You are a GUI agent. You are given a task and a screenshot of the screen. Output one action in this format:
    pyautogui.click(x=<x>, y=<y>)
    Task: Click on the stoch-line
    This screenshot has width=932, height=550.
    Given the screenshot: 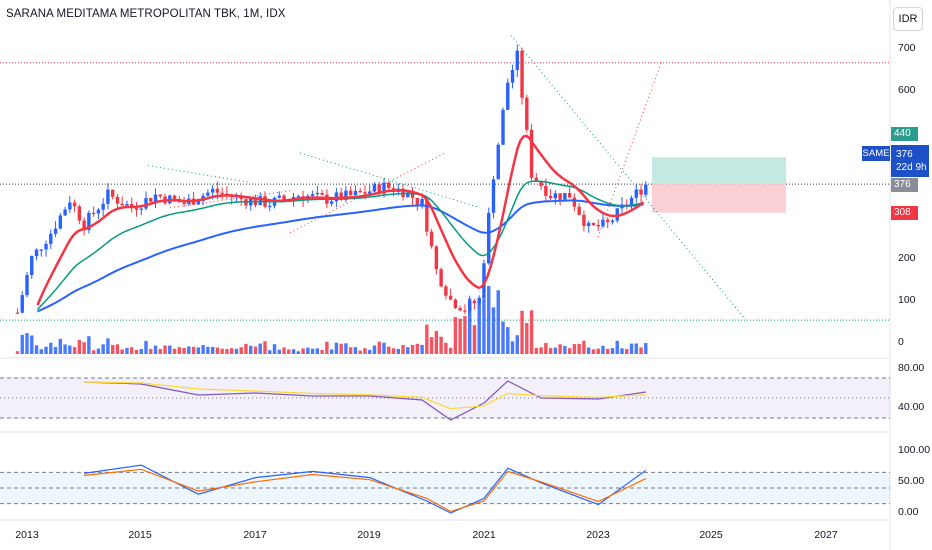 What is the action you would take?
    pyautogui.click(x=365, y=490)
    